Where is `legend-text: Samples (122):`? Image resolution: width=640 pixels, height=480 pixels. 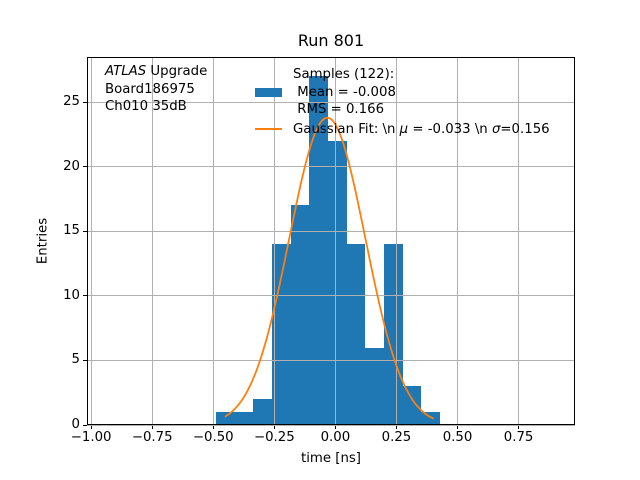
legend-text: Samples (122): is located at coordinates (344, 74).